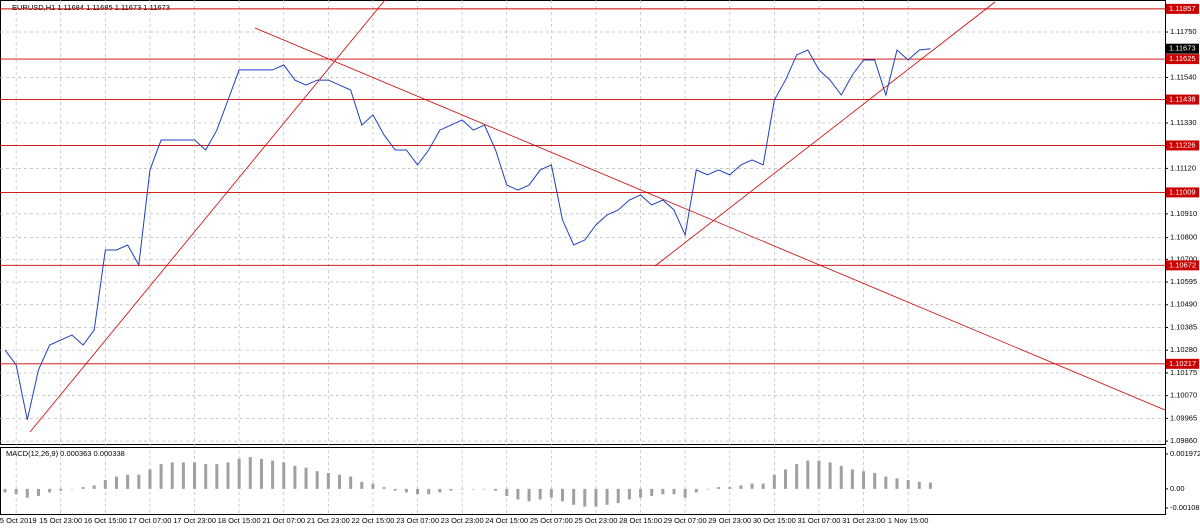 The height and width of the screenshot is (529, 1200). Describe the element at coordinates (18, 520) in the screenshot. I see `x-tick-label: 15 Oct 2019` at that location.